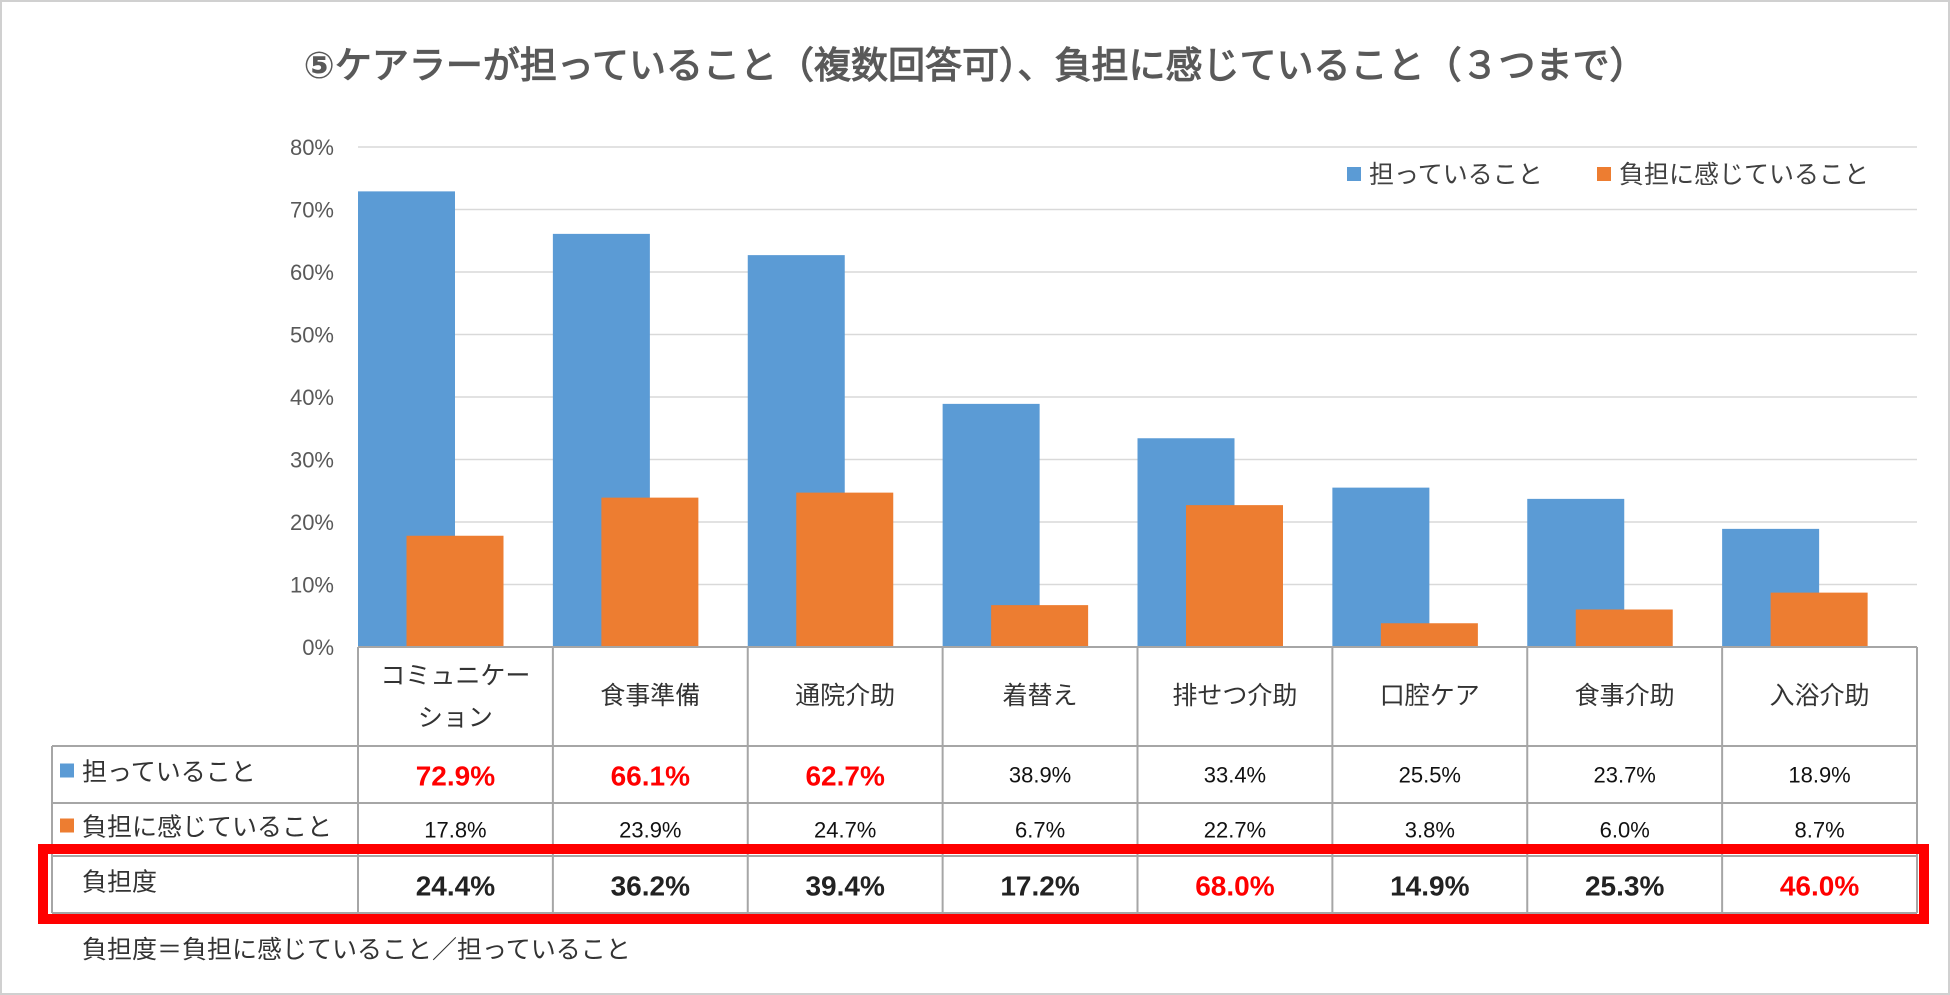 This screenshot has width=1950, height=995. What do you see at coordinates (455, 776) in the screenshot?
I see `table-cell: 72.9%` at bounding box center [455, 776].